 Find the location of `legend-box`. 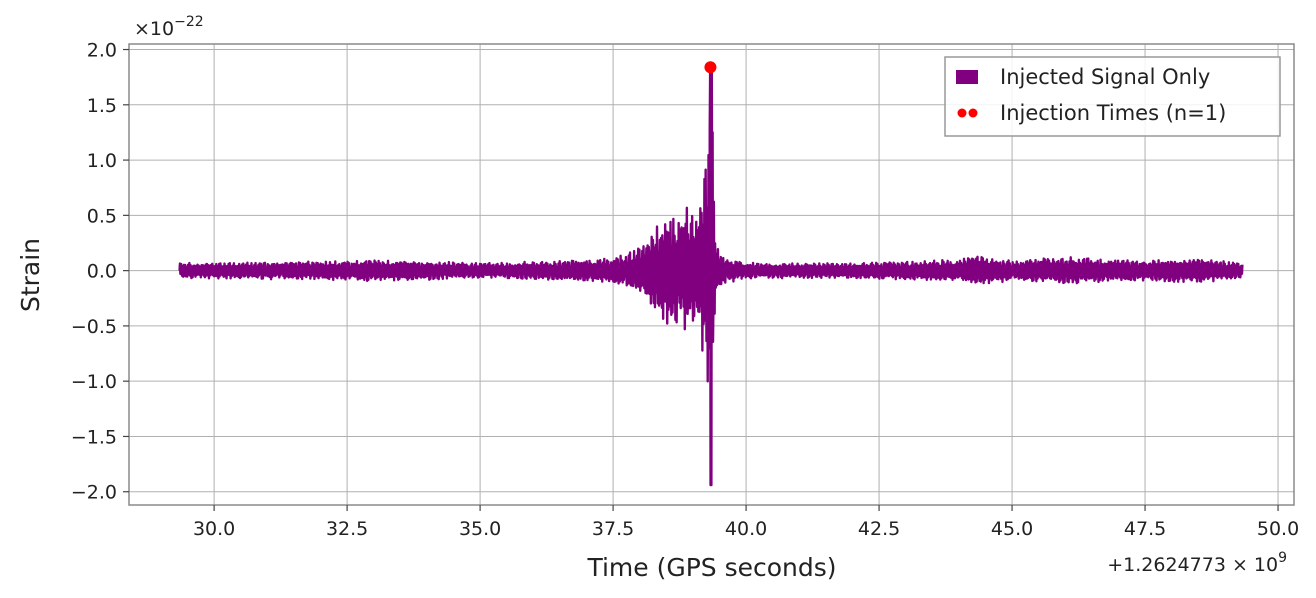

legend-box is located at coordinates (1112, 96).